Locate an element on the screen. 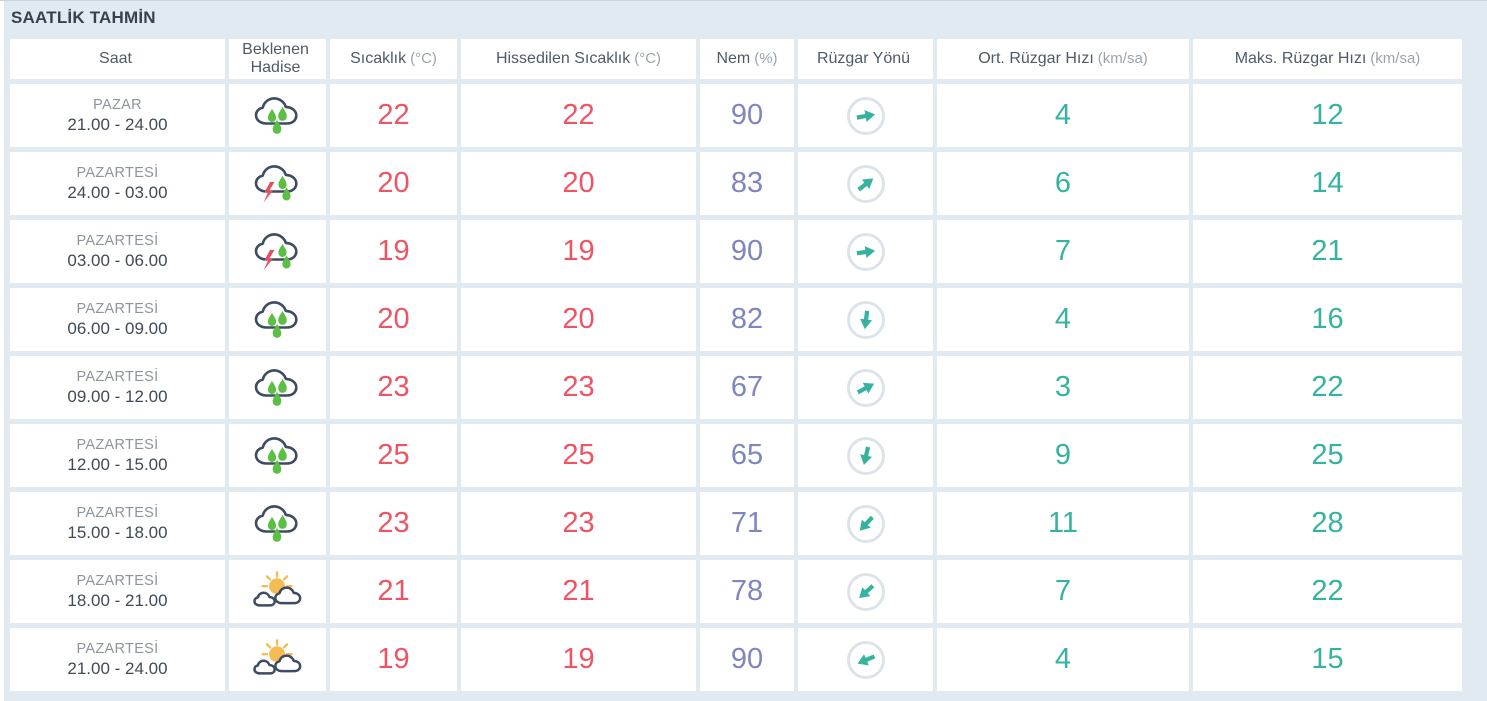  column-header-max-wind-speed: Maks. Rüzgar Hızı (km/sa) is located at coordinates (1327, 59).